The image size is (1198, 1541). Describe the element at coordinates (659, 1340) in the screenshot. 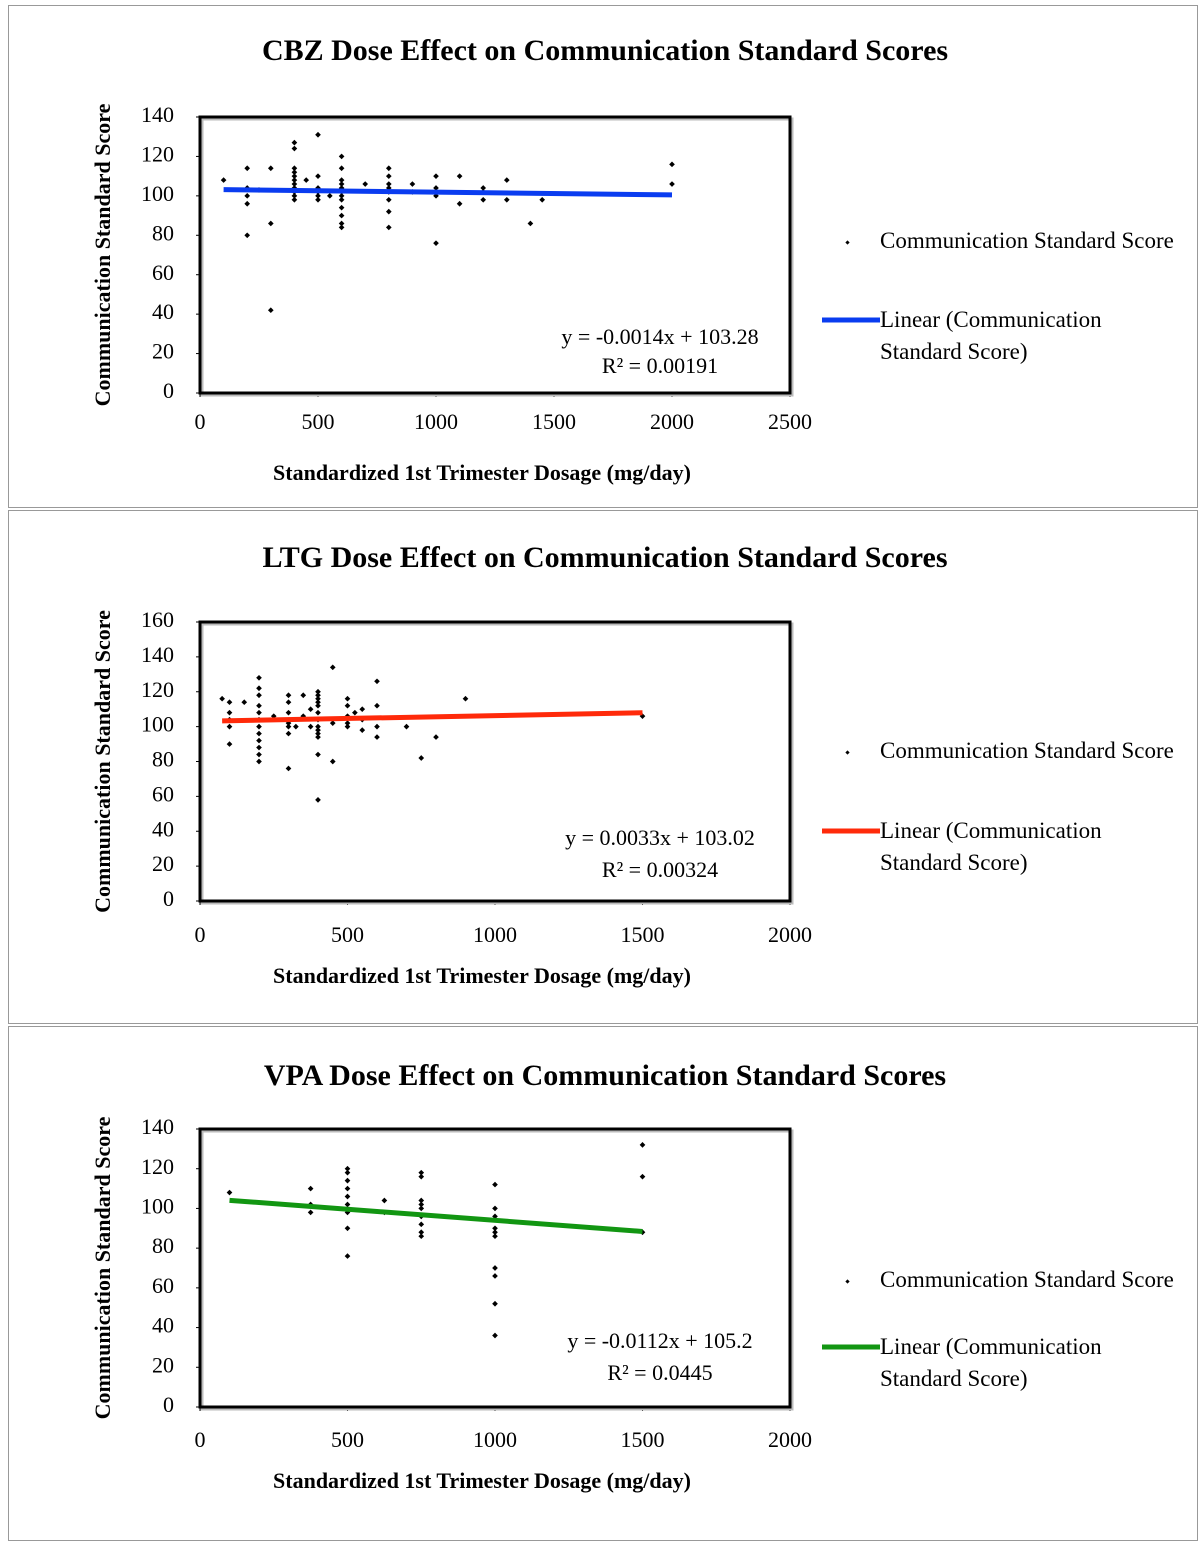

I see `annotation: y = -0.0112x + 105.2` at that location.